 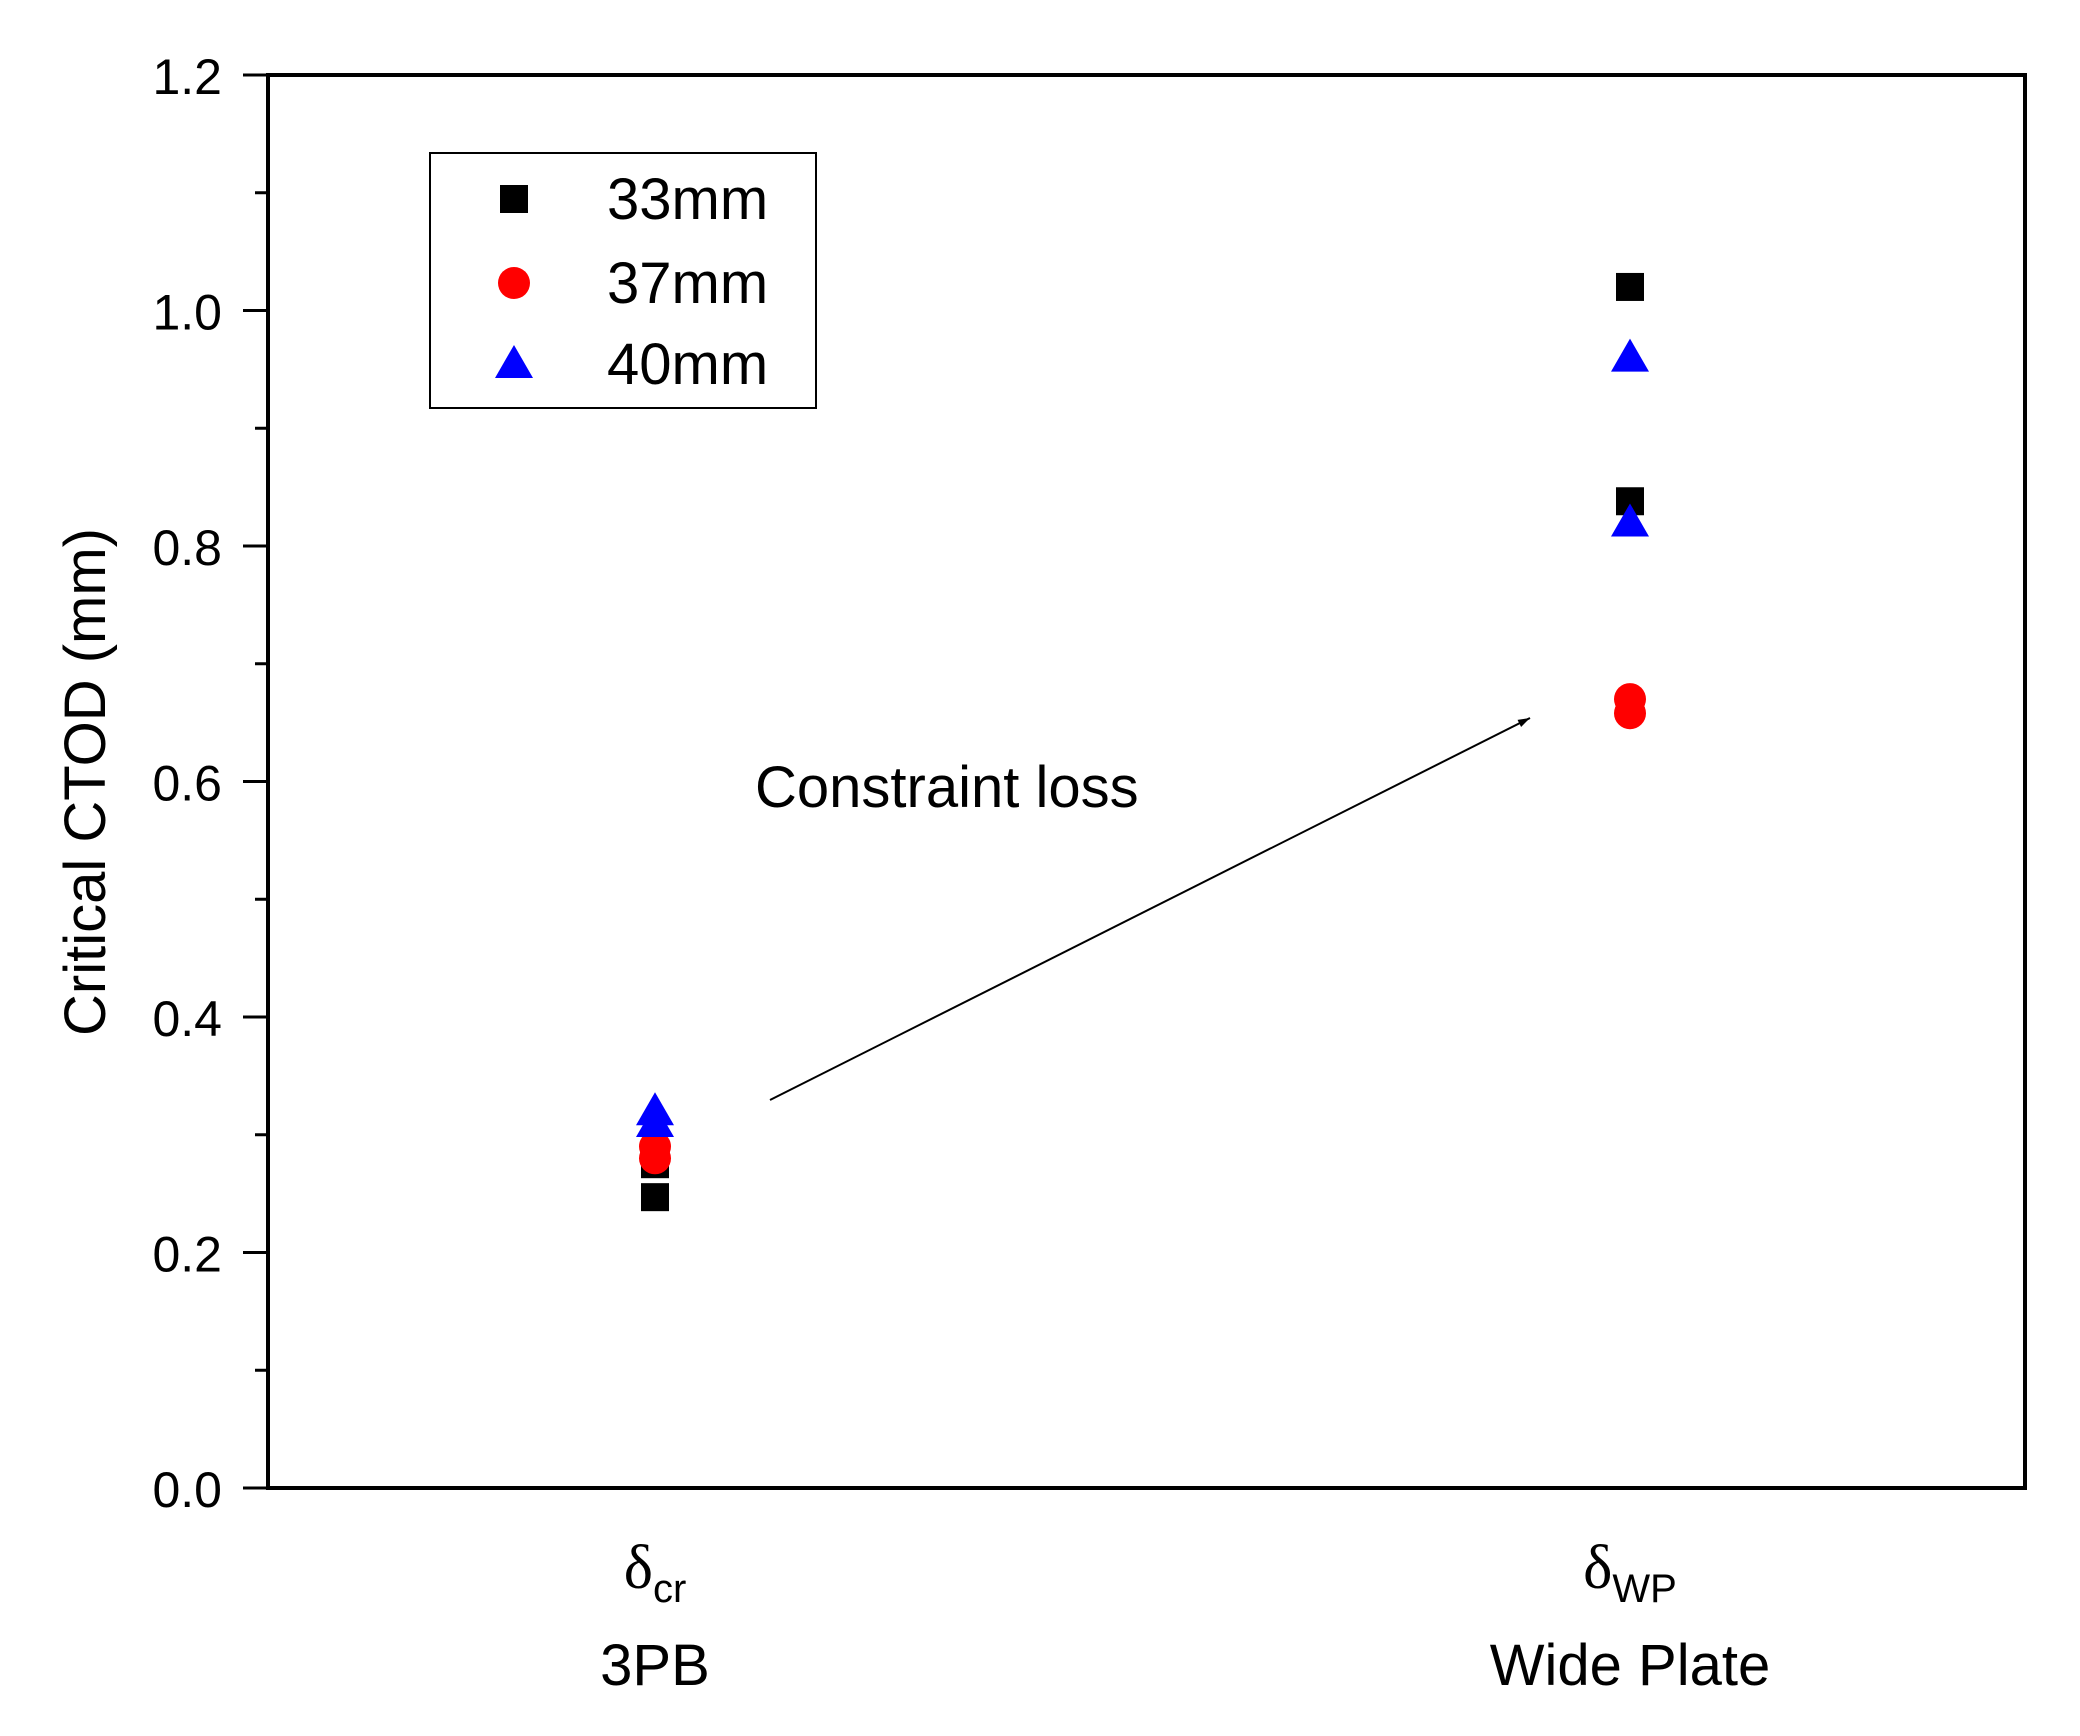 What do you see at coordinates (187, 1019) in the screenshot?
I see `y-tick-label: 0.4` at bounding box center [187, 1019].